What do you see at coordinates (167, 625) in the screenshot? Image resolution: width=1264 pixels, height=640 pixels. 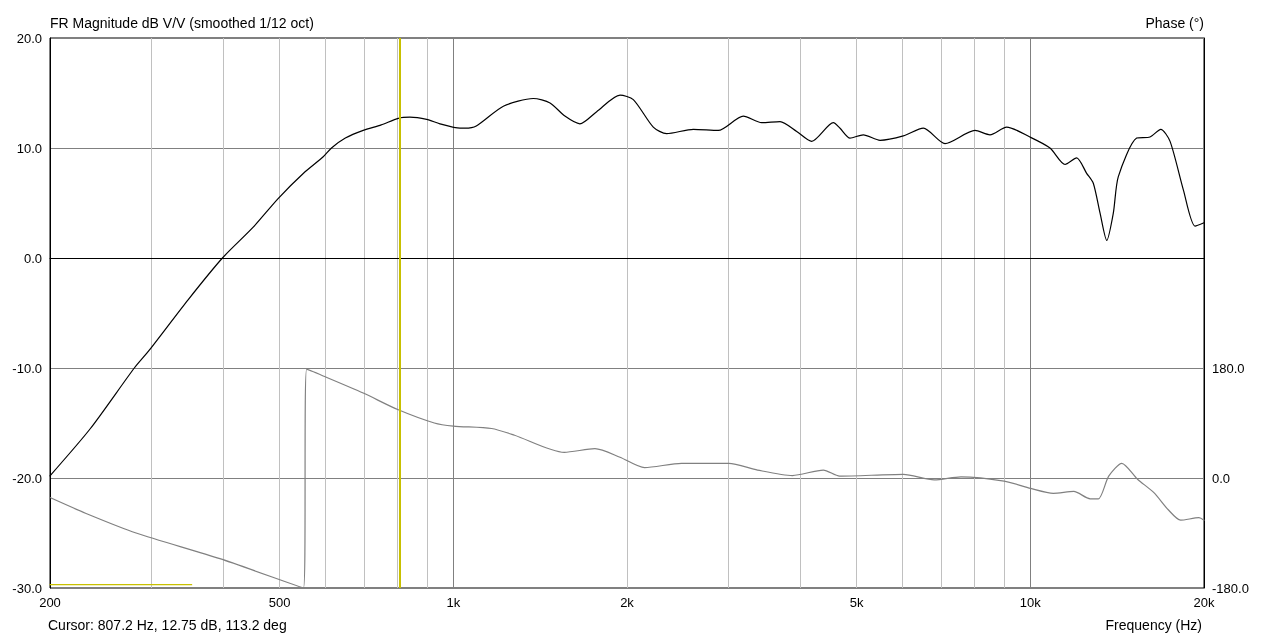 I see `text: Cursor: 807.2 Hz, 12.75 dB, 113.2 deg` at bounding box center [167, 625].